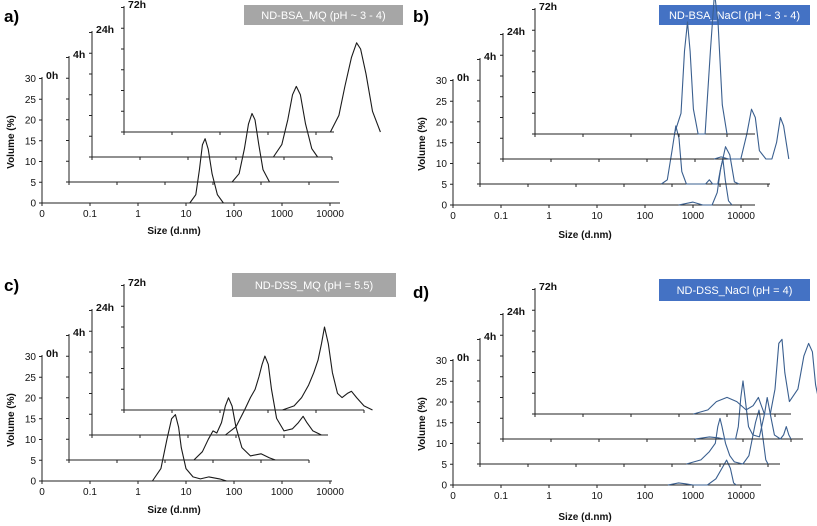 This screenshot has height=526, width=817. Describe the element at coordinates (11, 16) in the screenshot. I see `panel-letter: a)` at that location.